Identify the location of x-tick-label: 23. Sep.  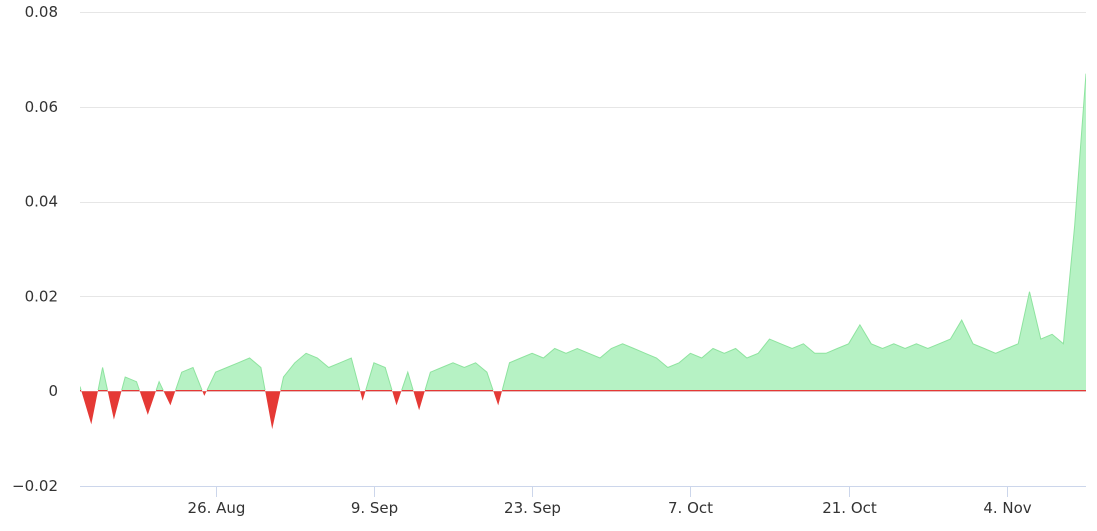
(532, 508).